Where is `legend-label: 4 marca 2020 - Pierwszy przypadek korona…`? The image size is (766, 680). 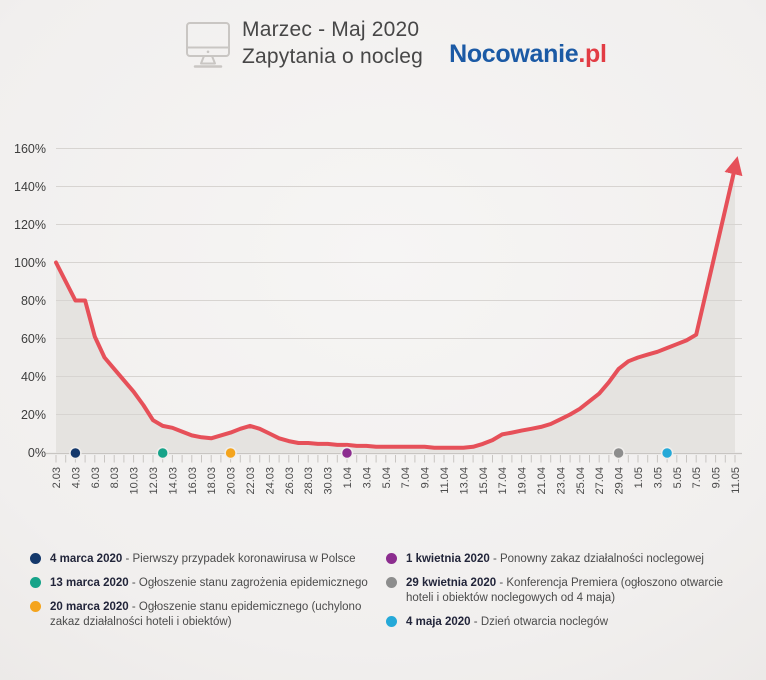 legend-label: 4 marca 2020 - Pierwszy przypadek korona… is located at coordinates (203, 559).